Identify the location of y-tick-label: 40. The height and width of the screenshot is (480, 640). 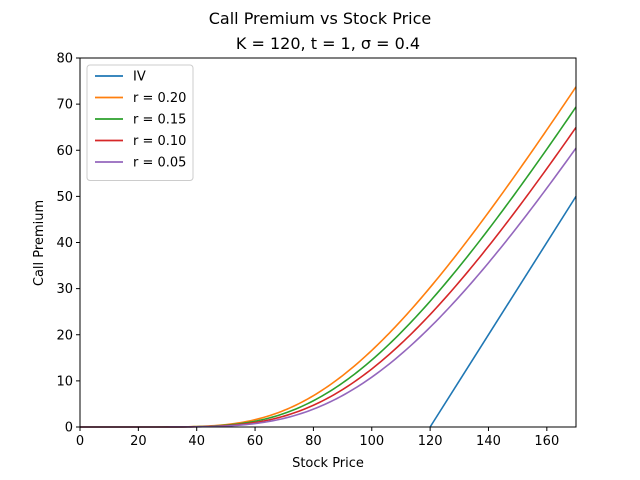
(64, 243).